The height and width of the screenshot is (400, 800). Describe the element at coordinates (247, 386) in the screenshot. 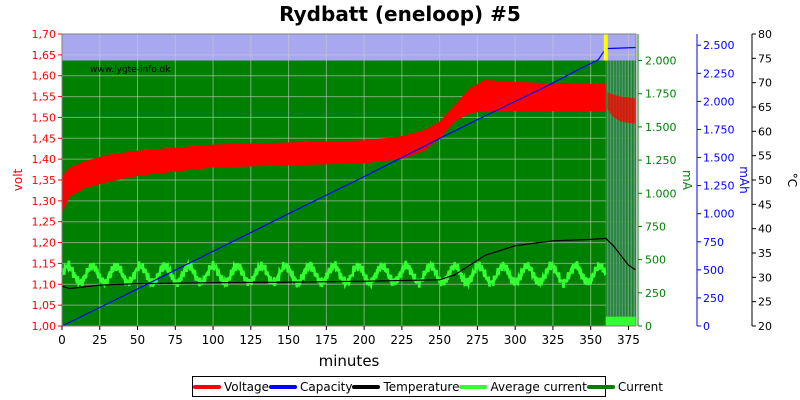

I see `legend-label-voltage: Voltage` at that location.